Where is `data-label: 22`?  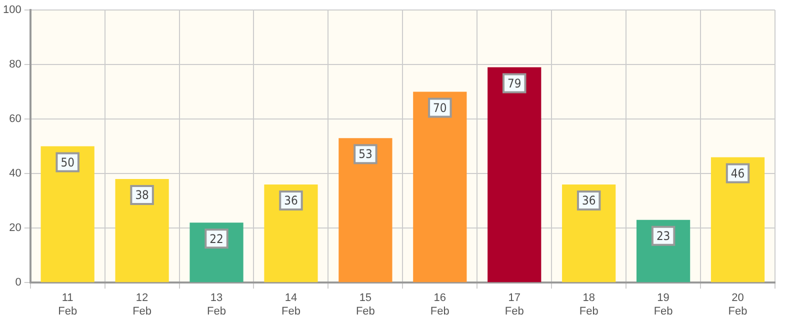
data-label: 22 is located at coordinates (217, 239).